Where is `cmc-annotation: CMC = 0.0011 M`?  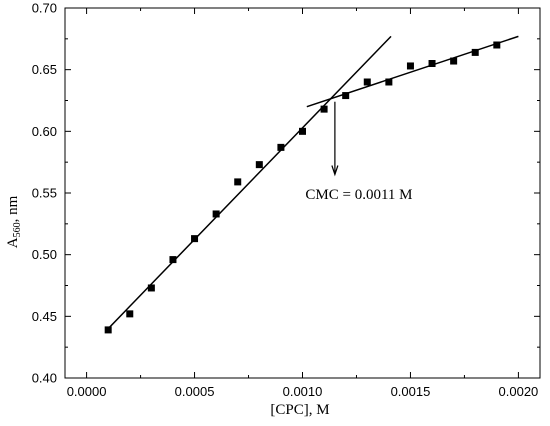 cmc-annotation: CMC = 0.0011 M is located at coordinates (358, 195).